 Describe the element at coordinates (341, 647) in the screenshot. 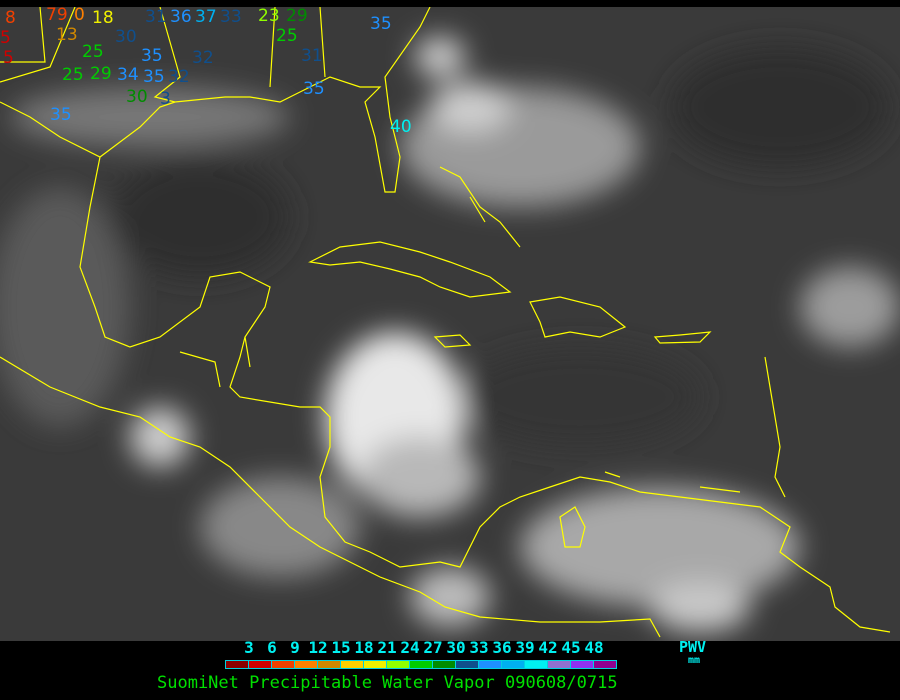

I see `legend-tick-label: 15` at that location.